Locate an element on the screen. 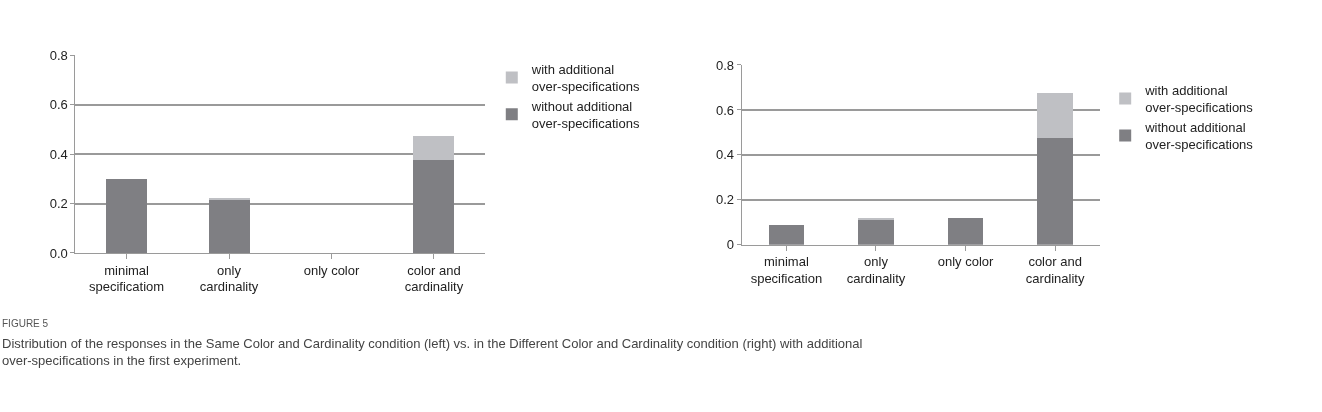 The height and width of the screenshot is (412, 1322). y-tick-label: 0 is located at coordinates (730, 245).